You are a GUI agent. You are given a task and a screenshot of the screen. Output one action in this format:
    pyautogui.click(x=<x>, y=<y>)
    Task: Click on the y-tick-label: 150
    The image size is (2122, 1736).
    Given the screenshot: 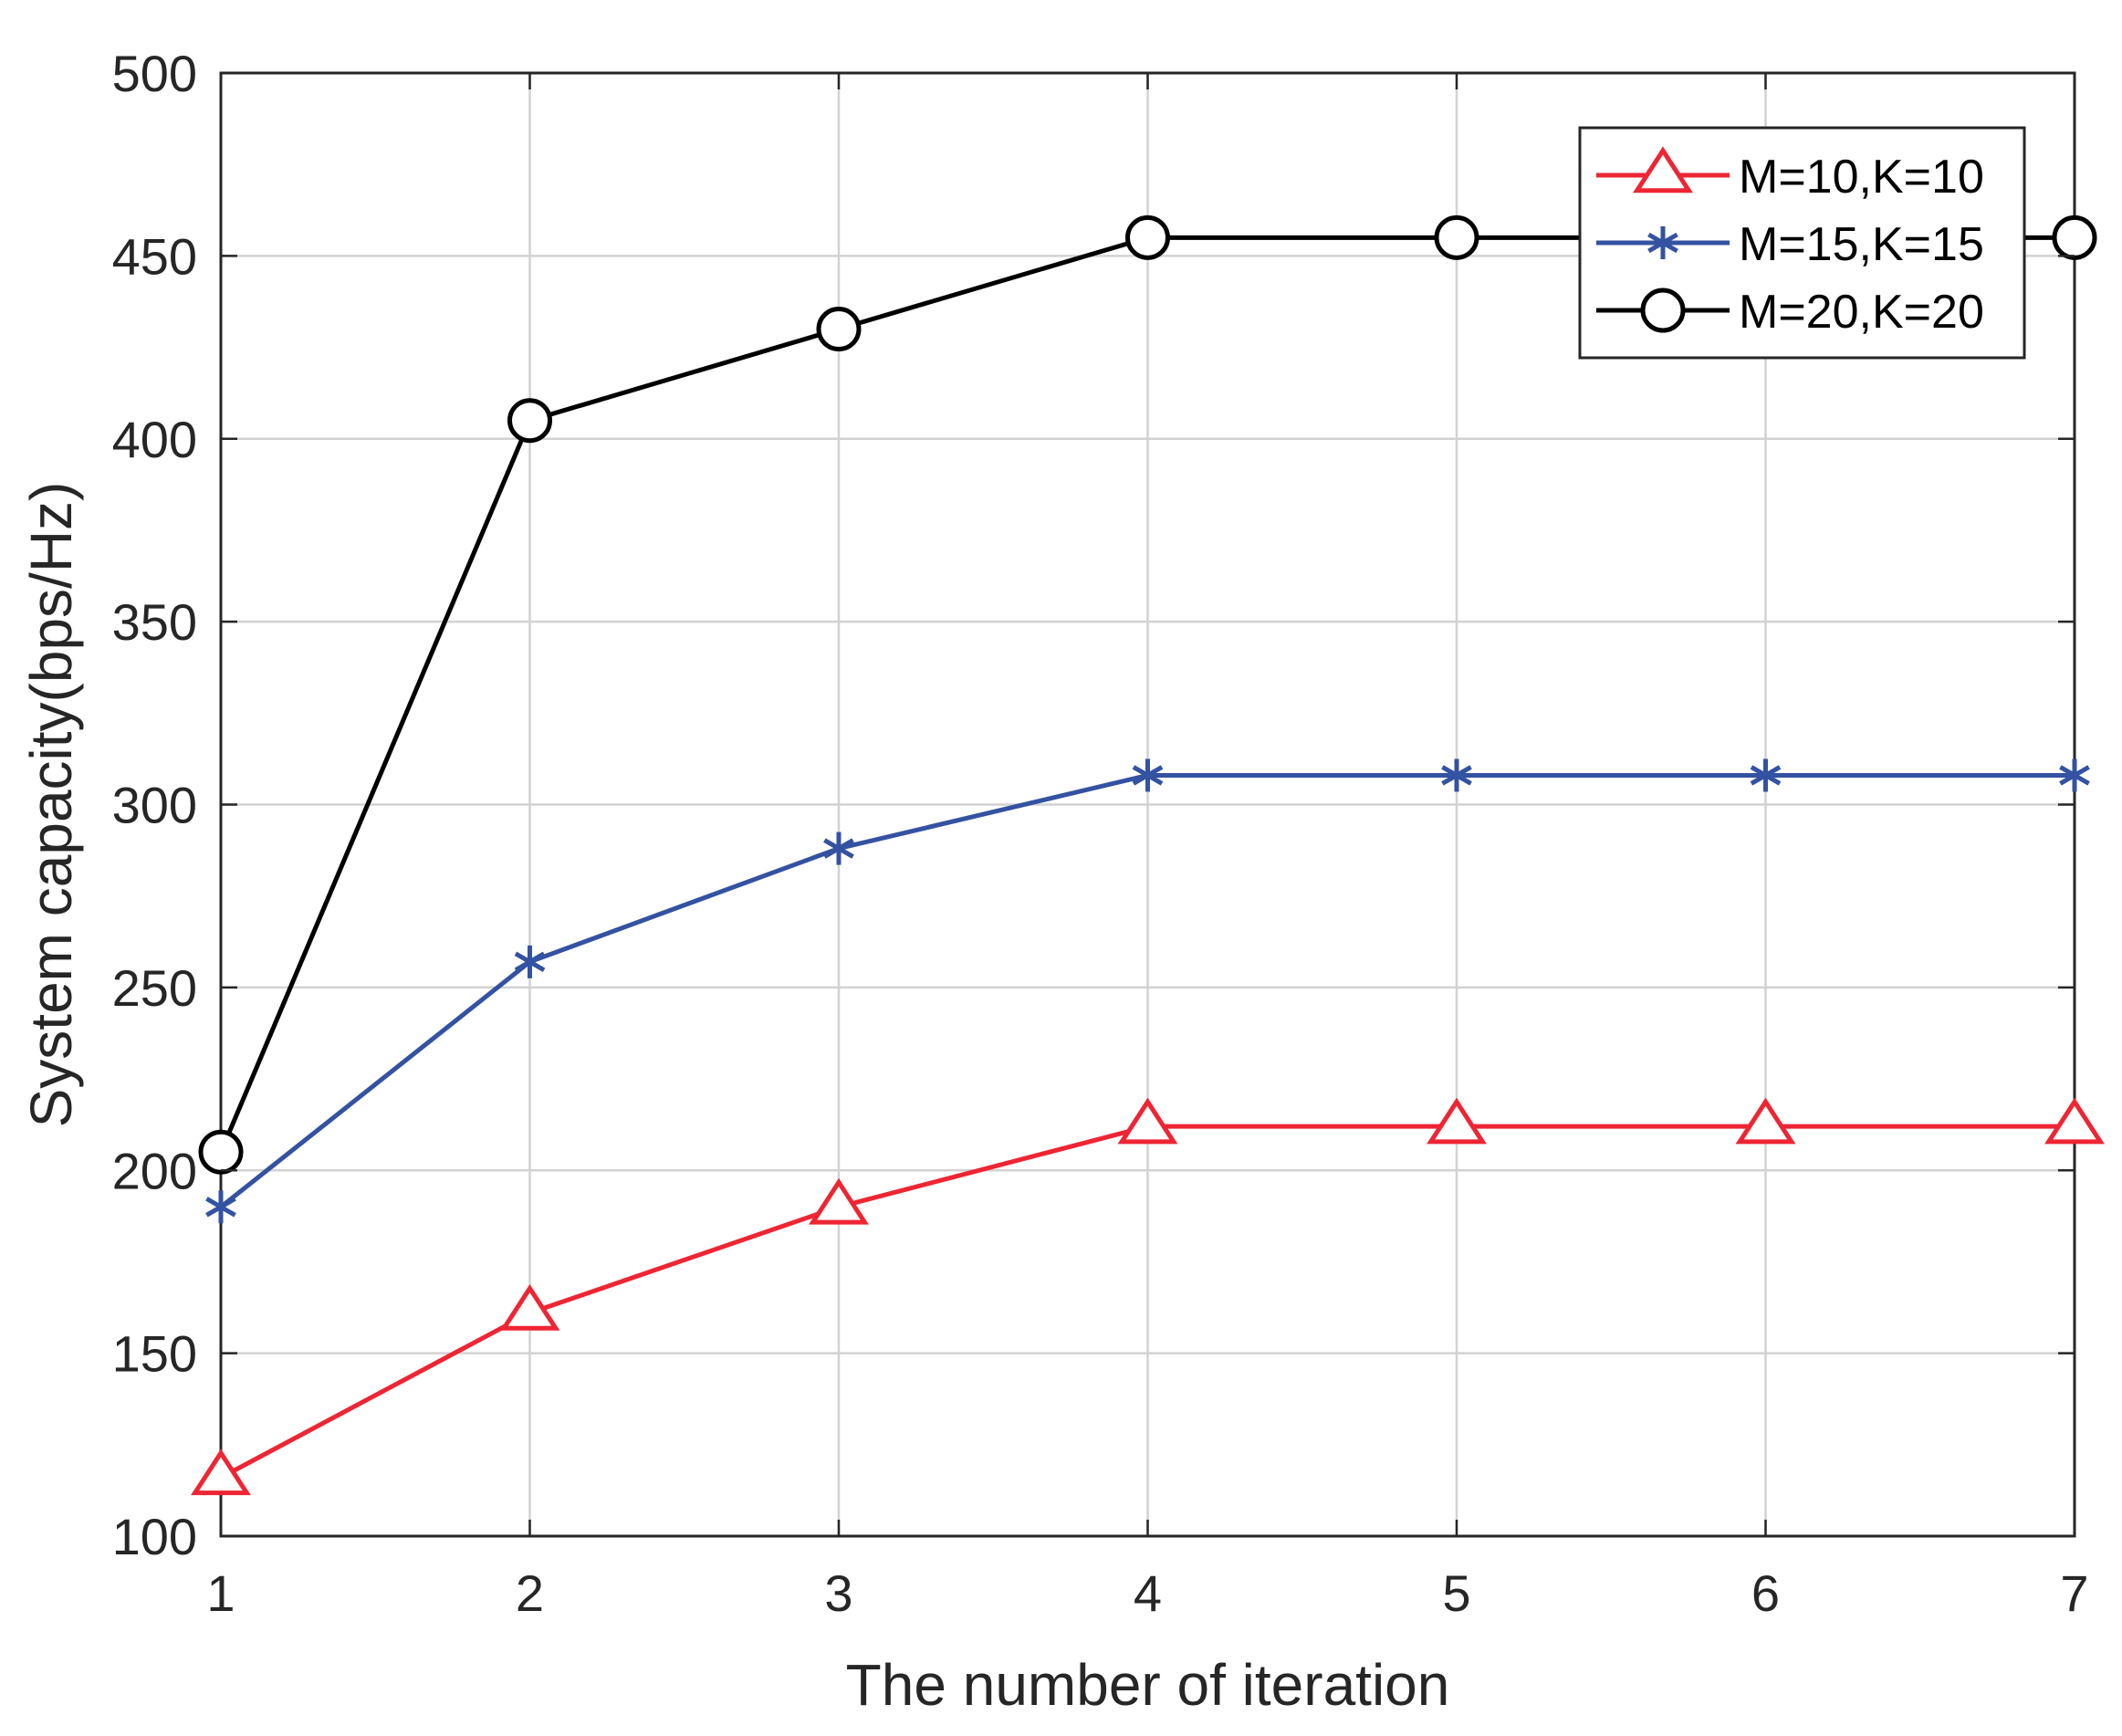 What is the action you would take?
    pyautogui.click(x=154, y=1354)
    